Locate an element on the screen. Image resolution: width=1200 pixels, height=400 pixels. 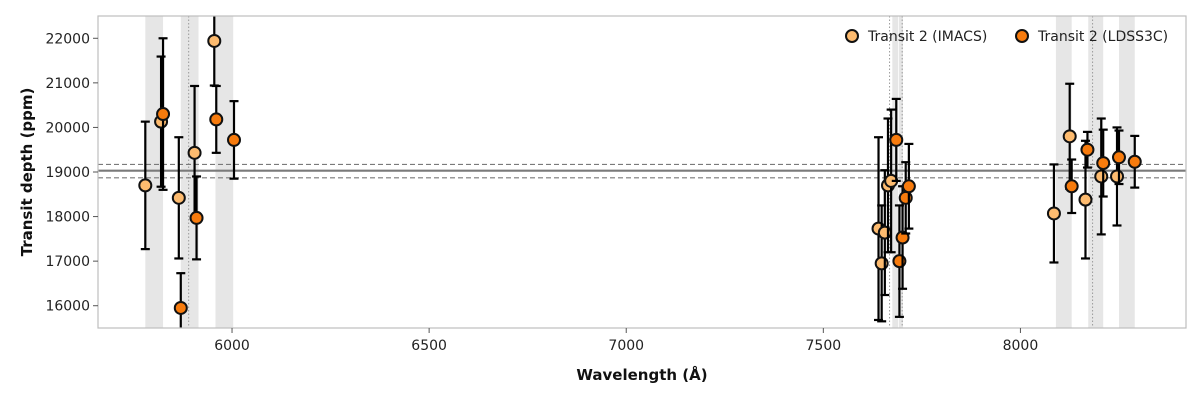
mean-depth-lines is located at coordinates (642, 171).